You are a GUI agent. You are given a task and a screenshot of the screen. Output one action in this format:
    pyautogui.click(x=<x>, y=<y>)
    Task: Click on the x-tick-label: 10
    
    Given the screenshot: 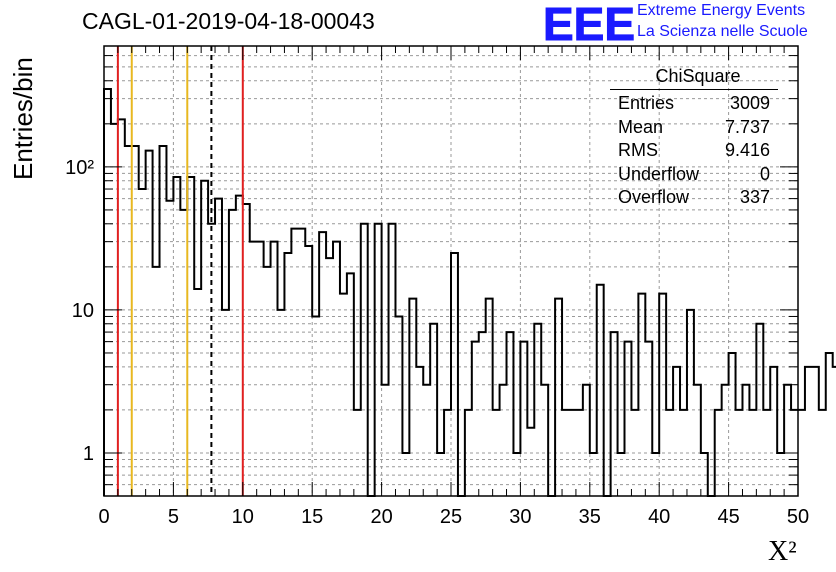 What is the action you would take?
    pyautogui.click(x=243, y=517)
    